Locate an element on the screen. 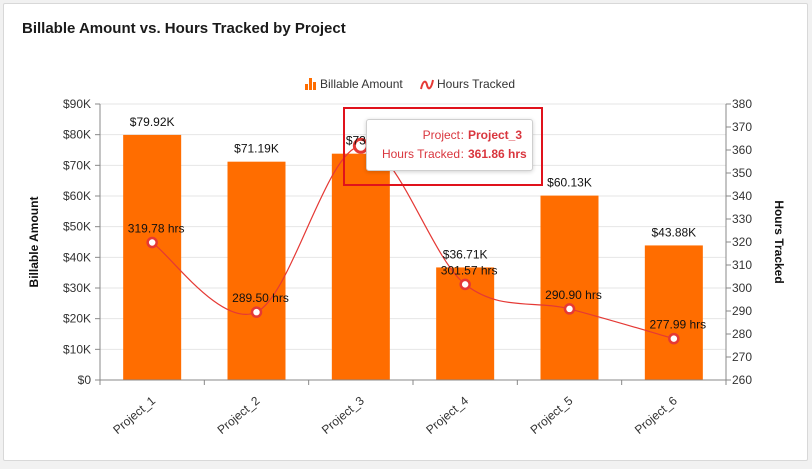 The height and width of the screenshot is (469, 812). line-chart-icon-path is located at coordinates (427, 84).